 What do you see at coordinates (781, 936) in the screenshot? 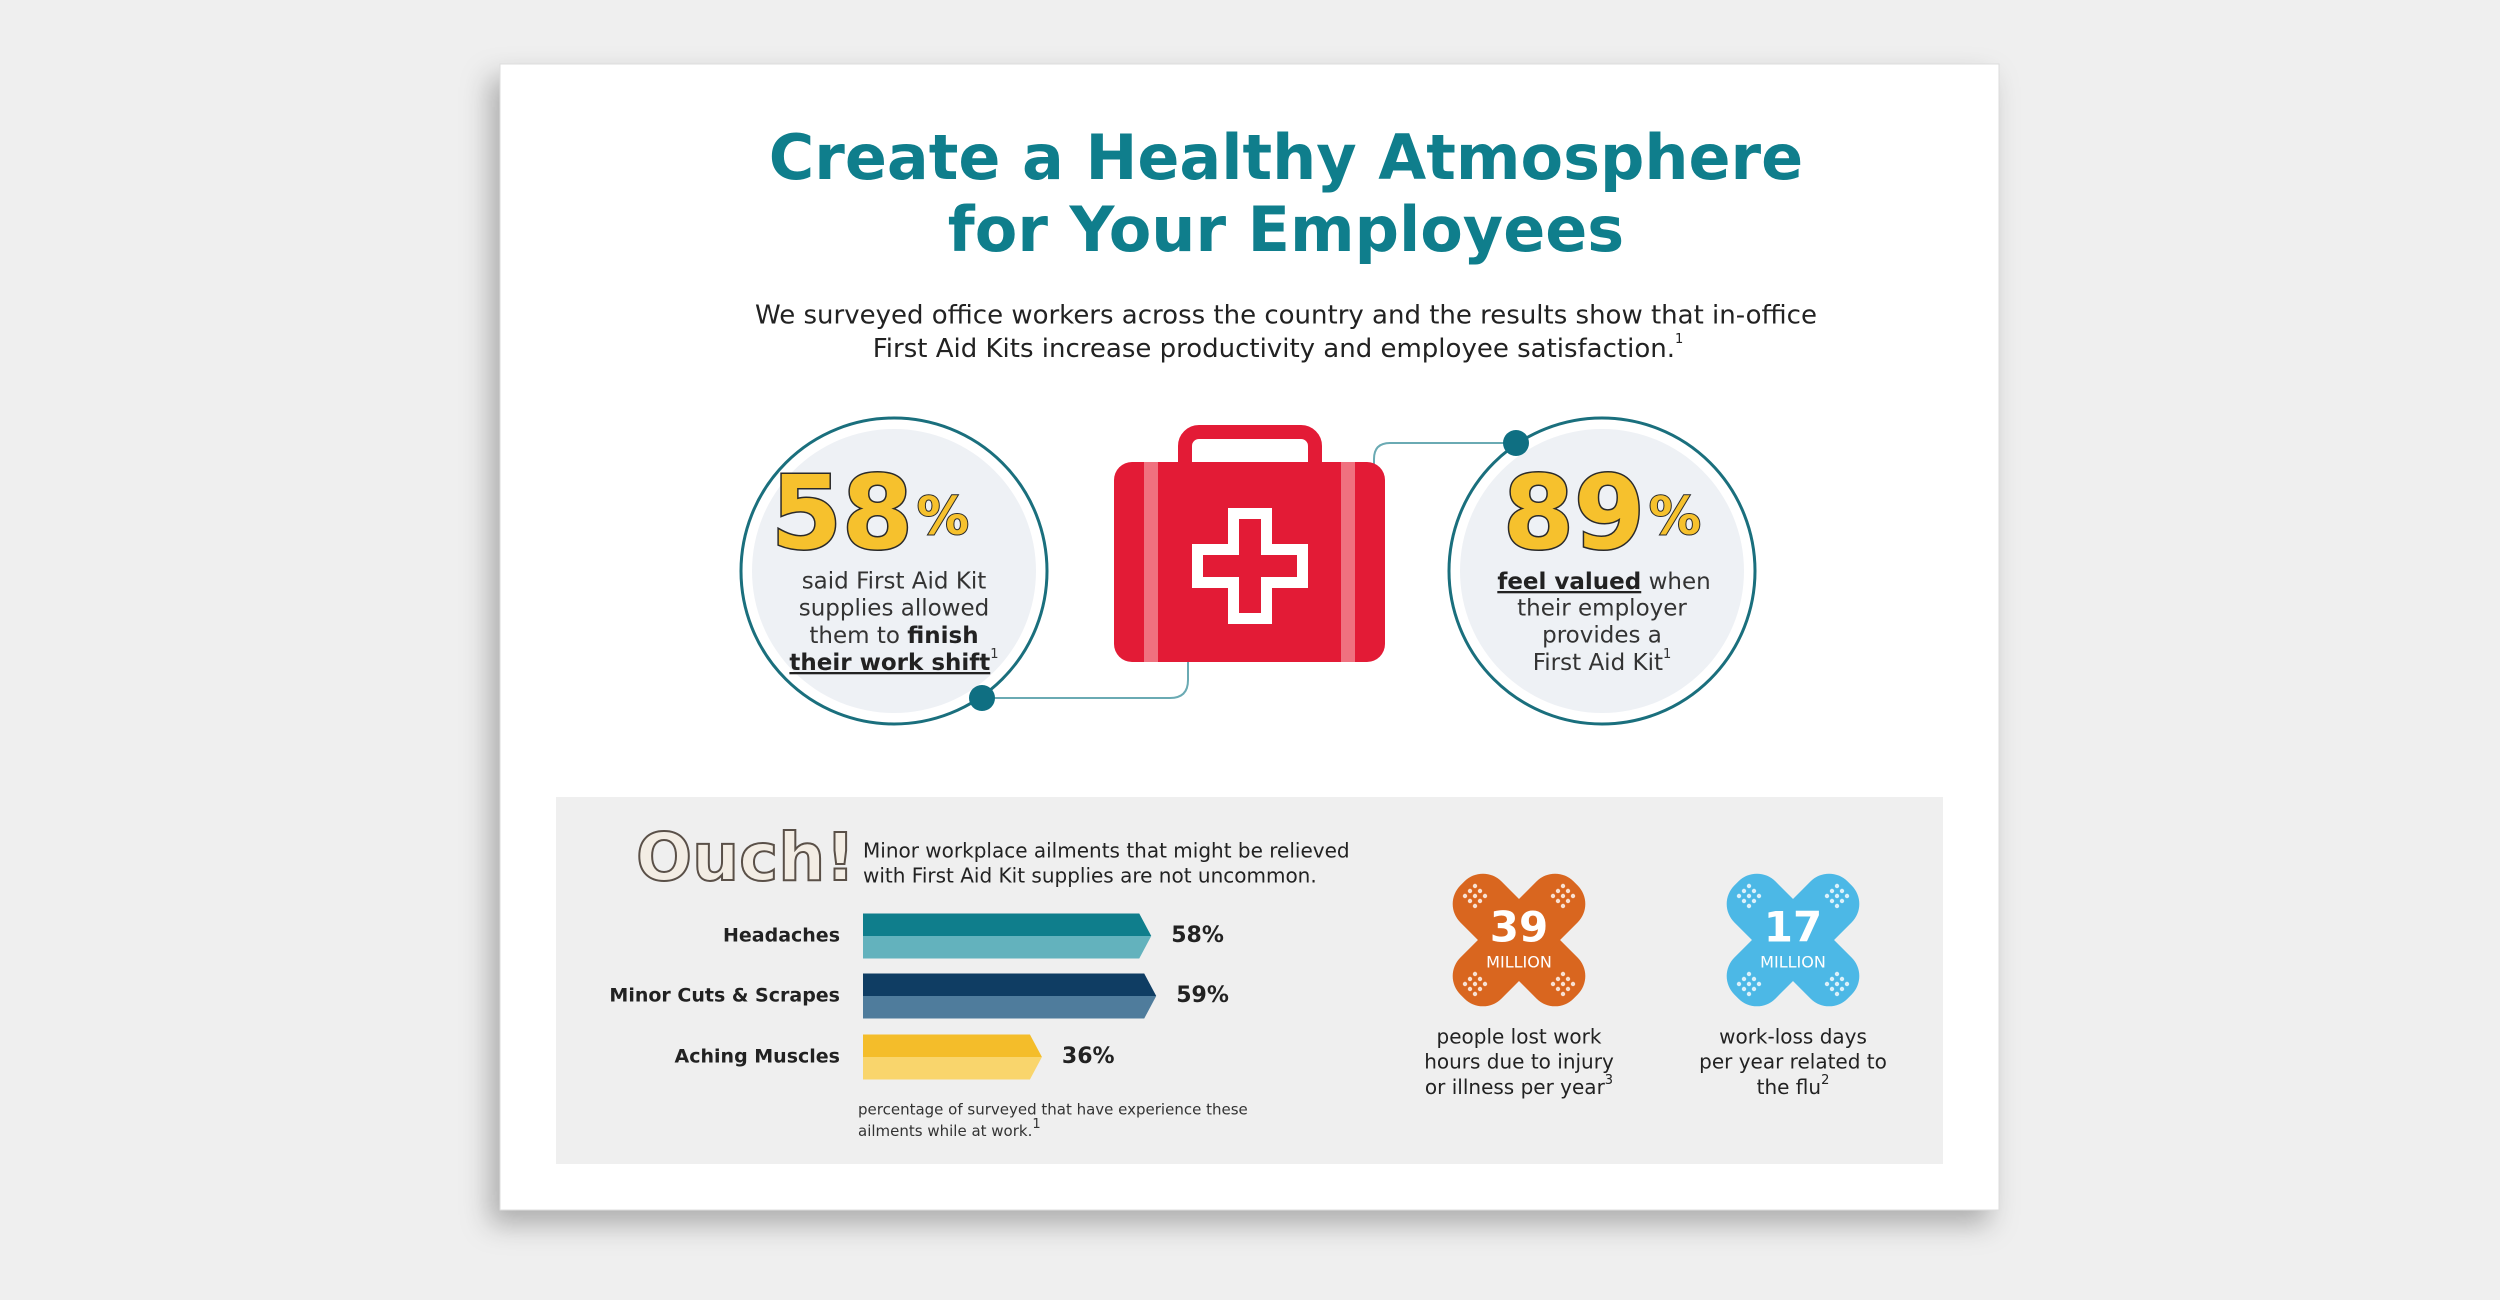
I see `bar-label: Headaches` at bounding box center [781, 936].